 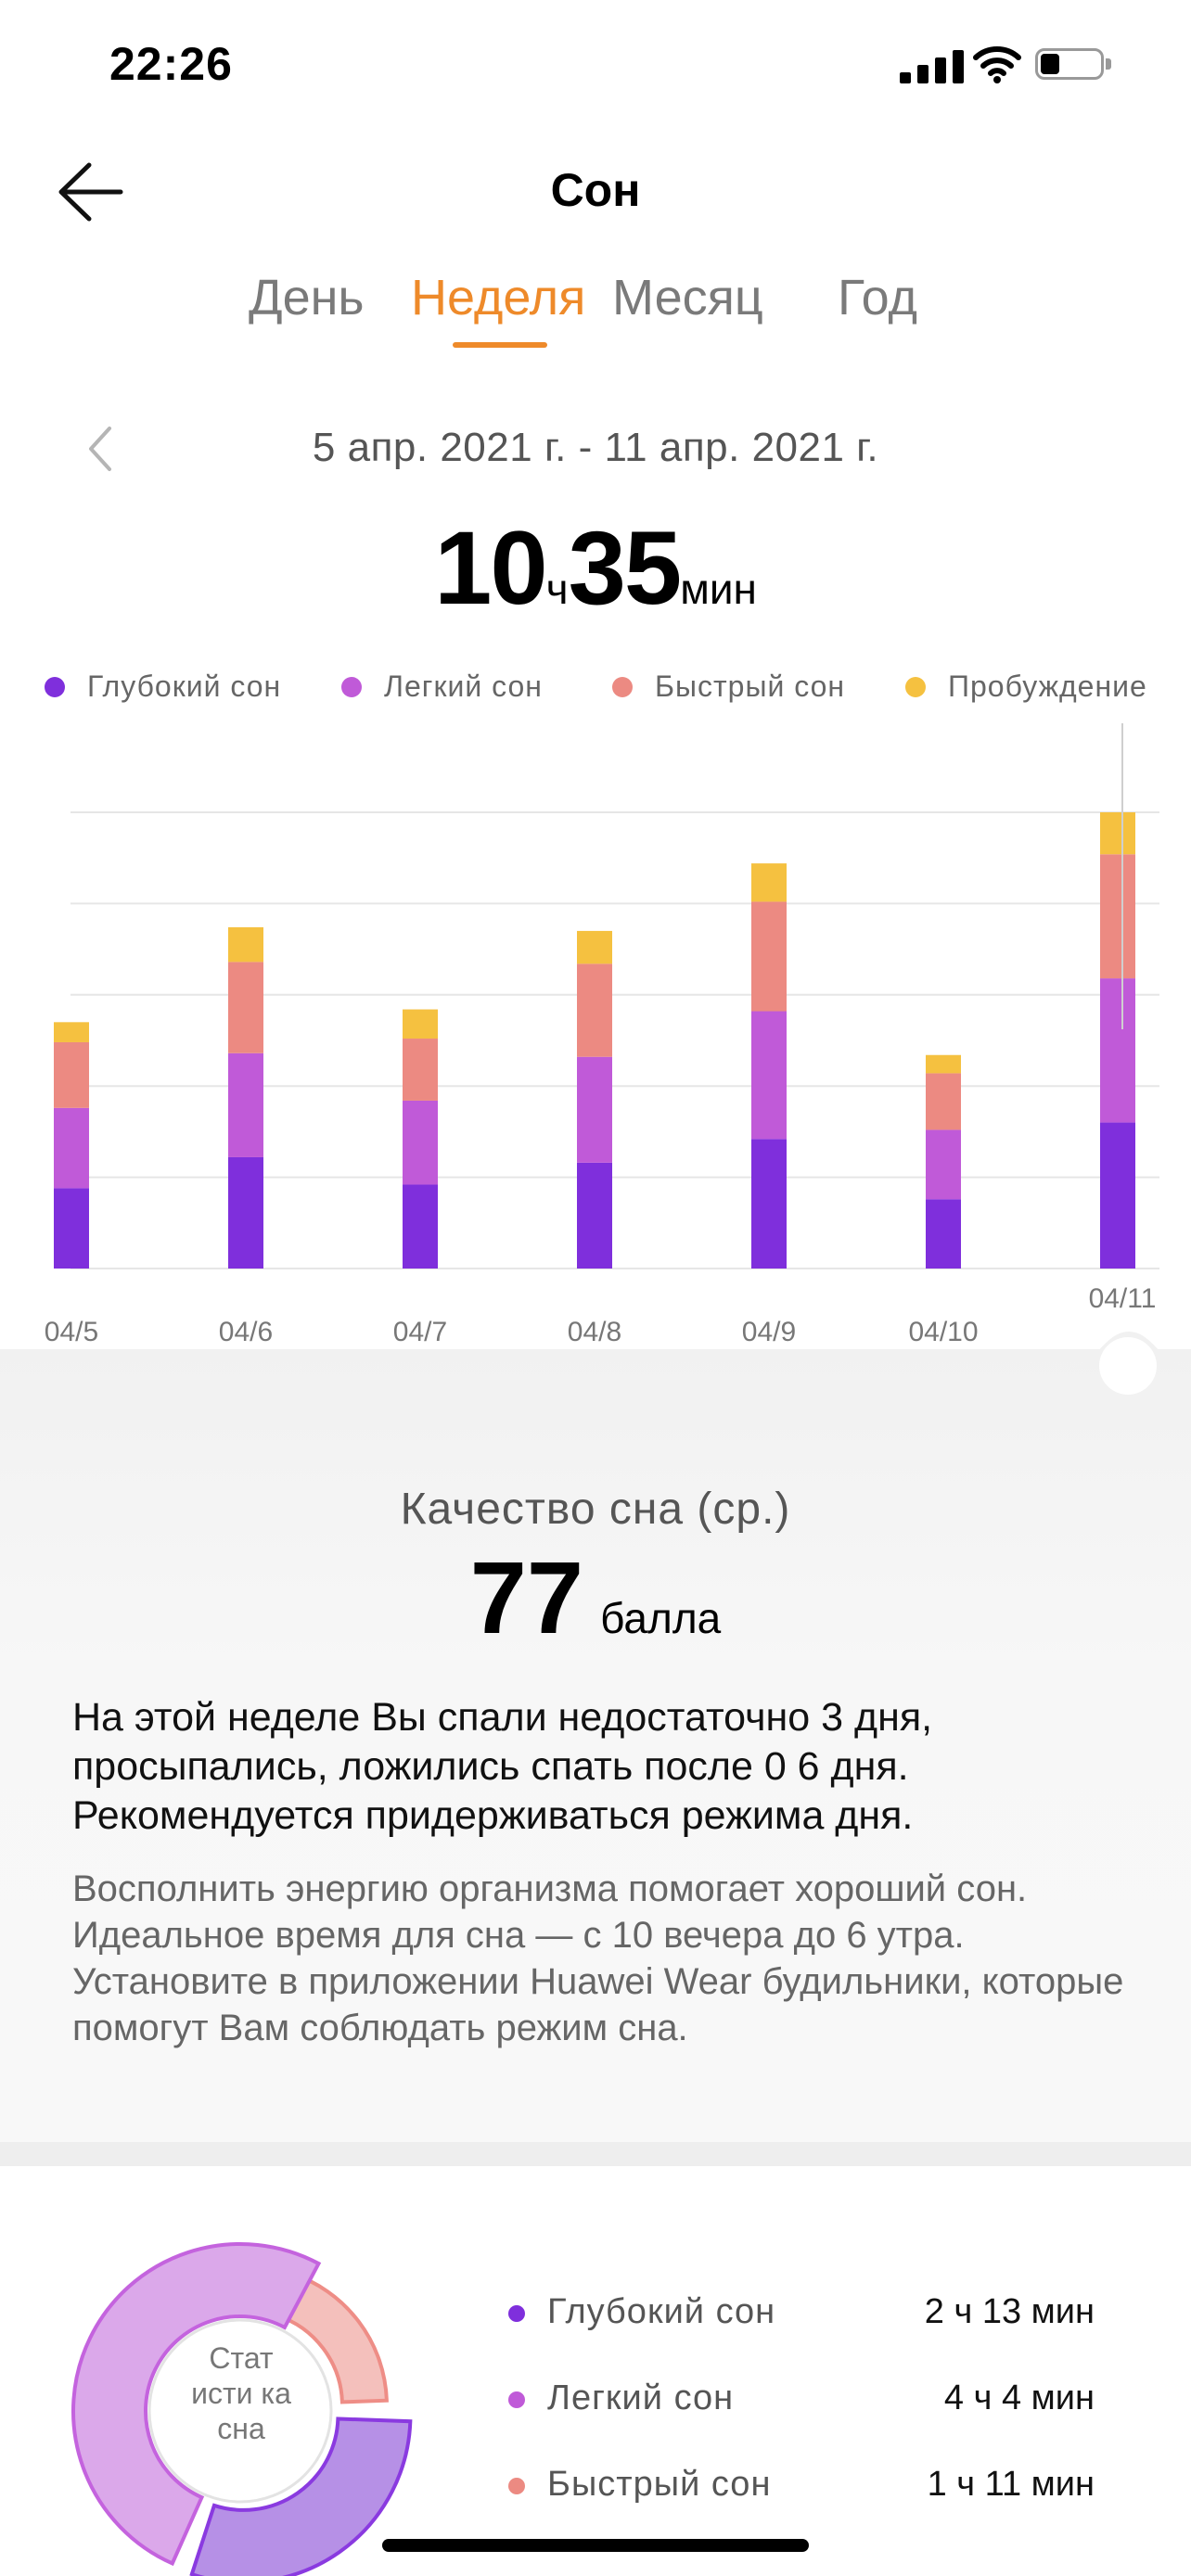 What do you see at coordinates (100, 449) in the screenshot?
I see `chevron-left-icon` at bounding box center [100, 449].